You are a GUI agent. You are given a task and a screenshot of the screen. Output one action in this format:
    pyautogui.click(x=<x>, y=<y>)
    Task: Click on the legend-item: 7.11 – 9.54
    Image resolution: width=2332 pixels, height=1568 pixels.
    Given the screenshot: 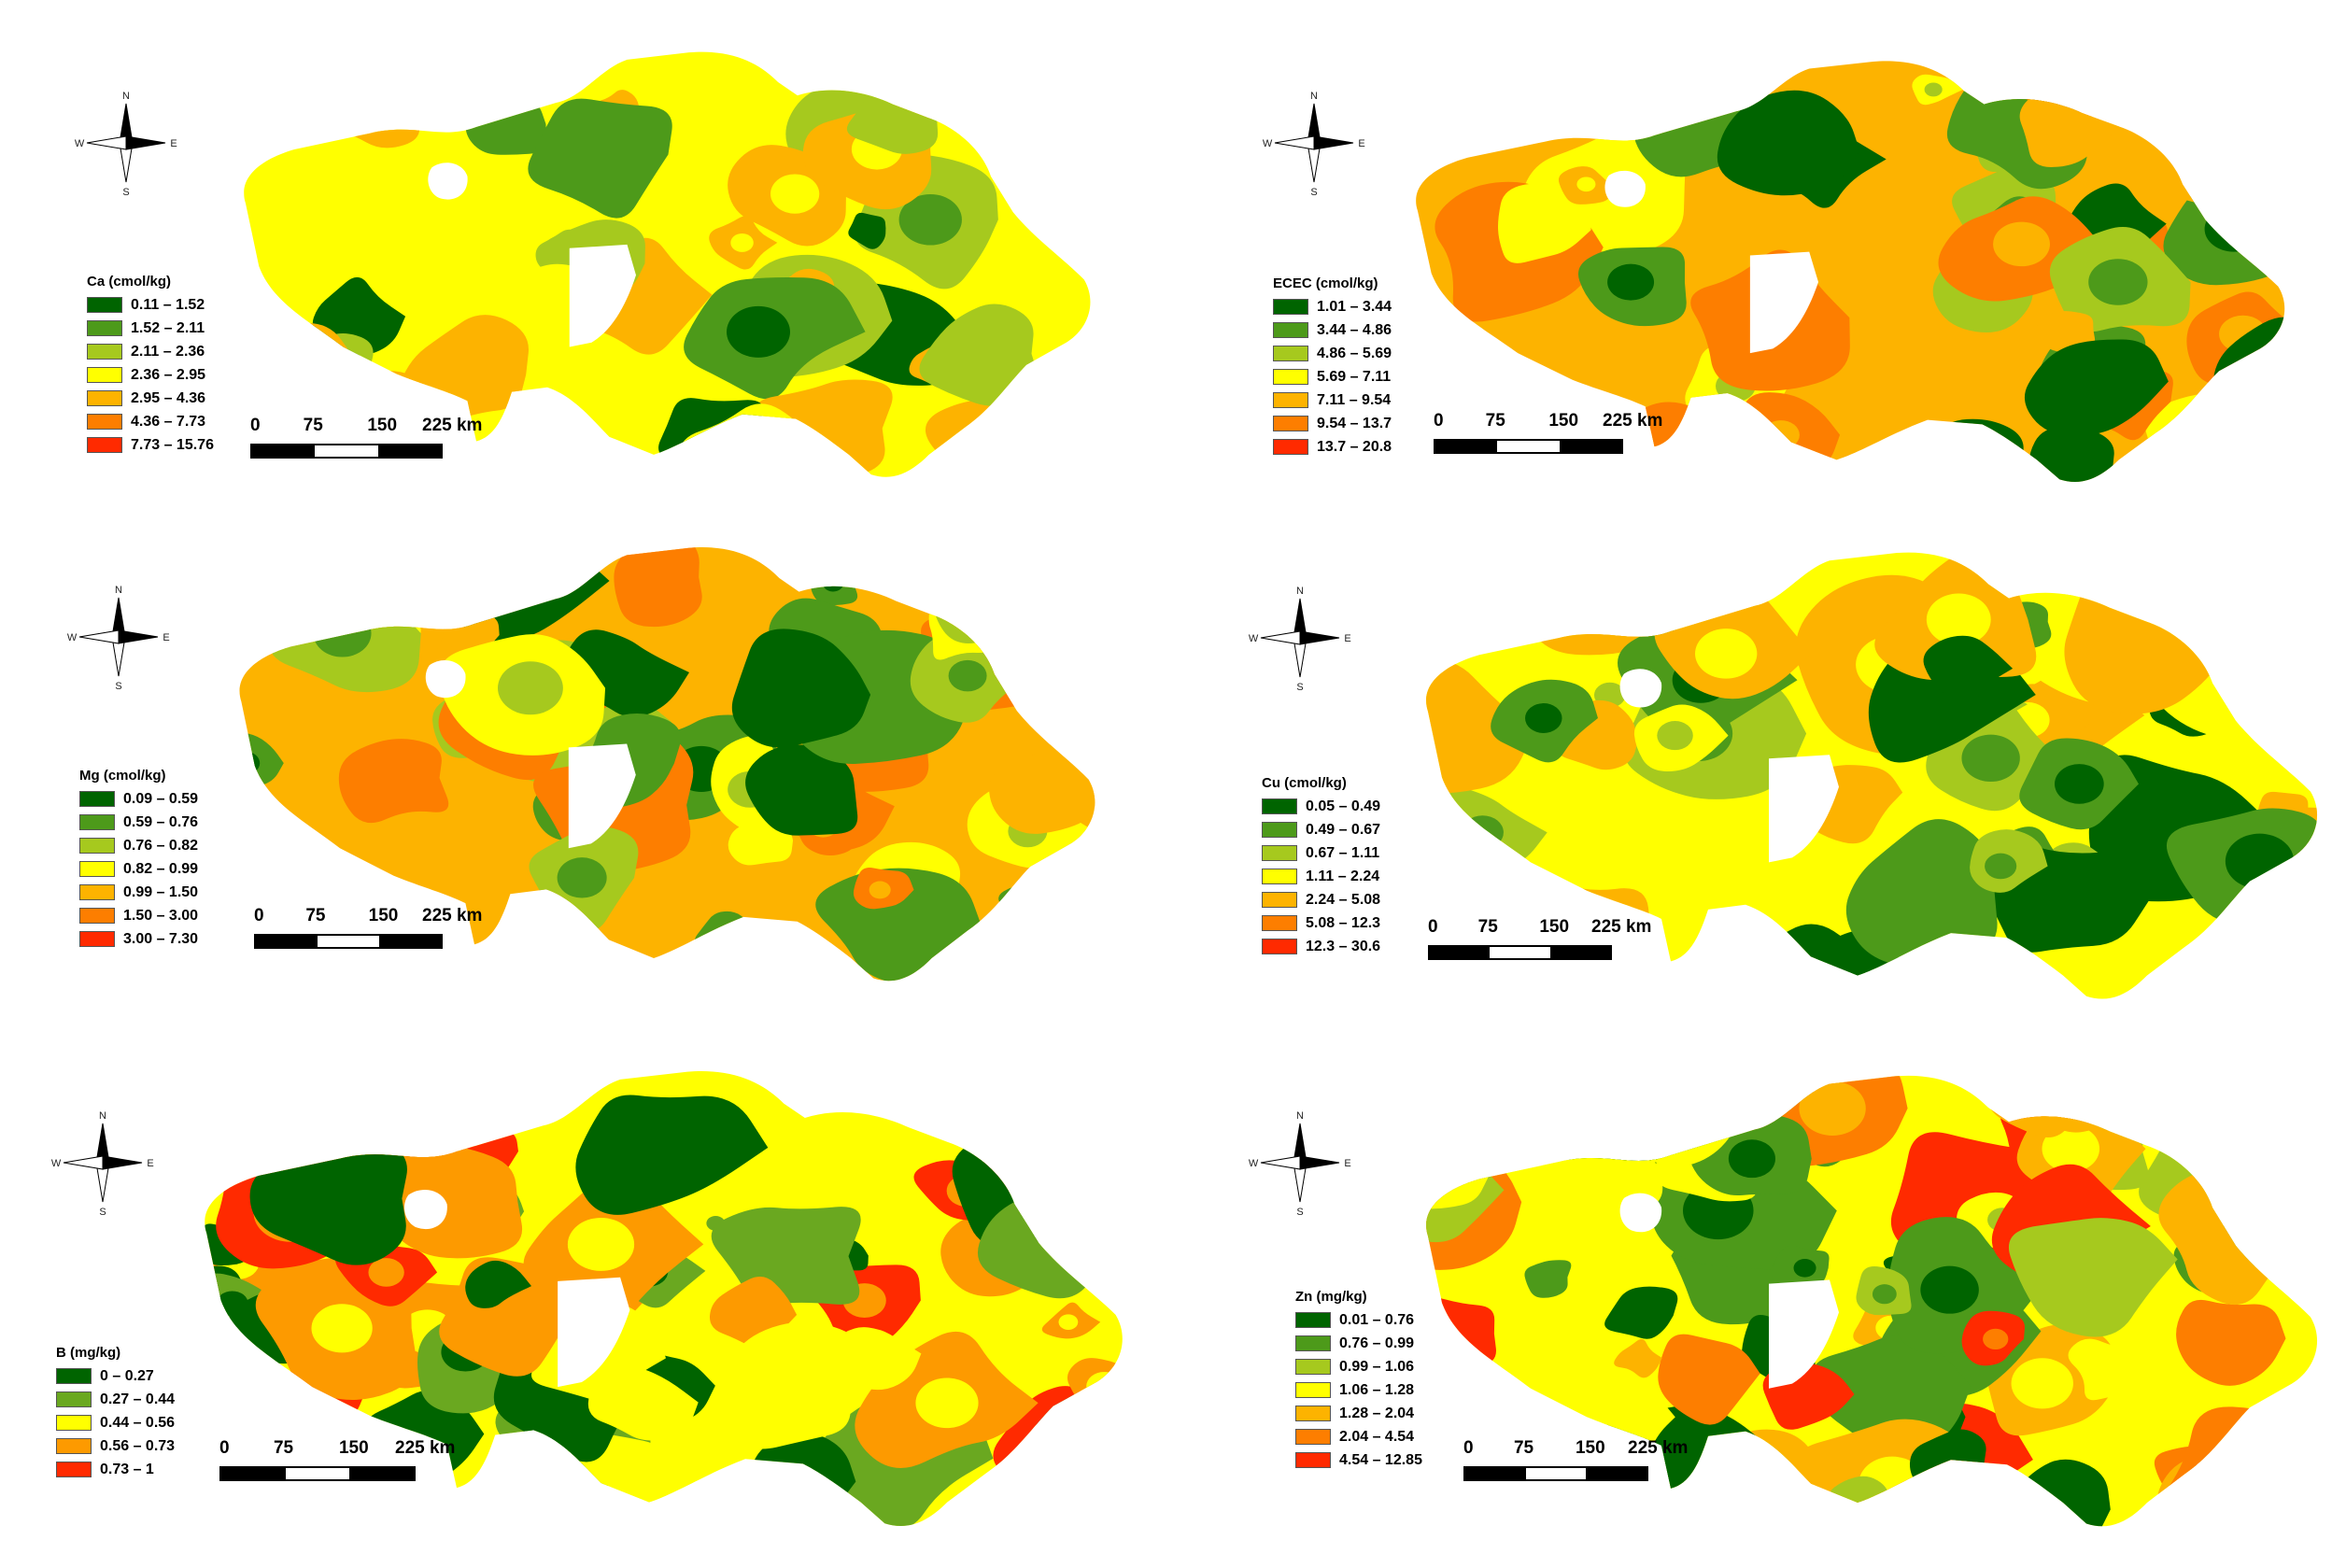 What is the action you would take?
    pyautogui.click(x=1332, y=400)
    